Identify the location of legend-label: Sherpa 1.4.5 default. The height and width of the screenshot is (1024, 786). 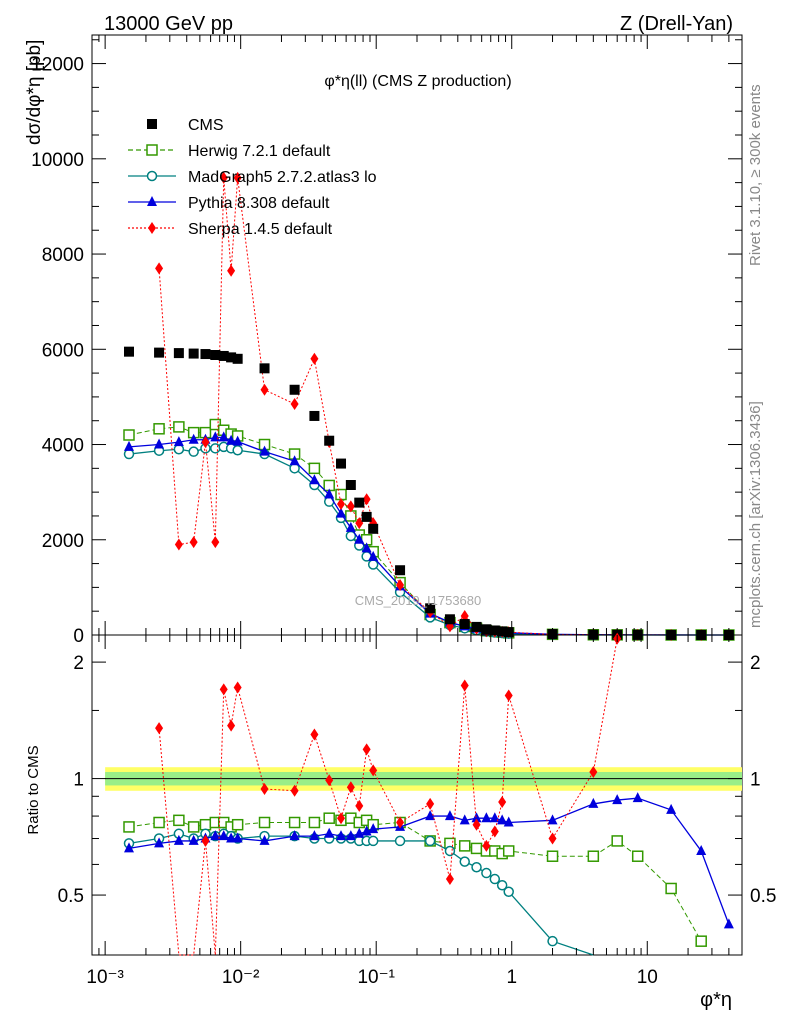
(260, 229).